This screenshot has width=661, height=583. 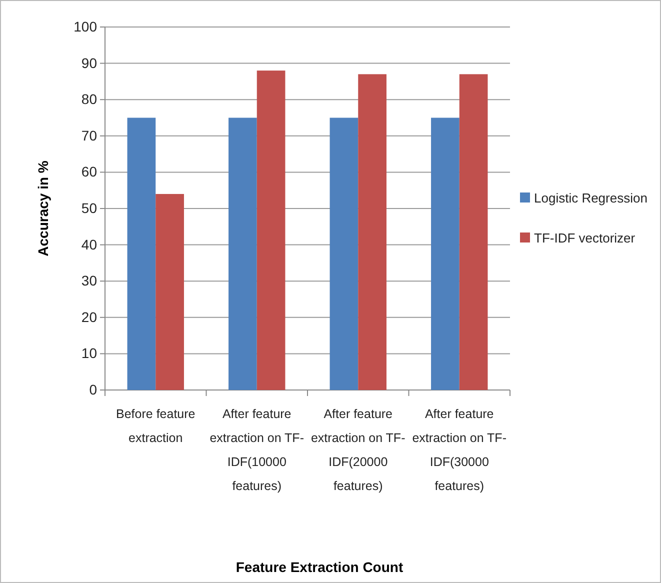 I want to click on y-tick-label: 100, so click(x=86, y=26).